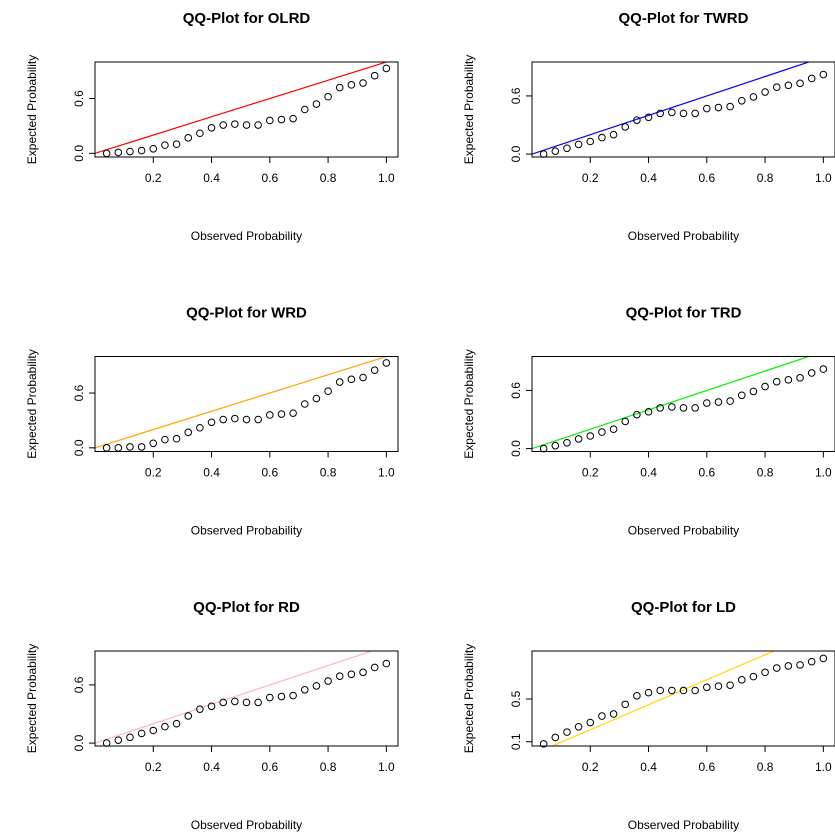  What do you see at coordinates (648, 178) in the screenshot?
I see `x-tick-label: 0.4` at bounding box center [648, 178].